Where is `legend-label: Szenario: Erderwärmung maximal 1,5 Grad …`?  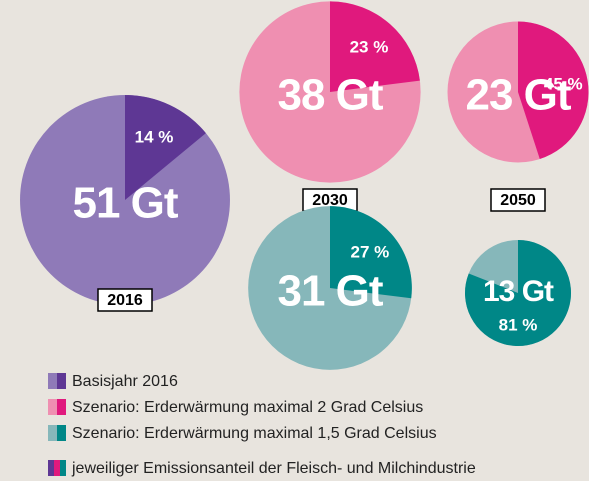
legend-label: Szenario: Erderwärmung maximal 1,5 Grad … is located at coordinates (254, 433).